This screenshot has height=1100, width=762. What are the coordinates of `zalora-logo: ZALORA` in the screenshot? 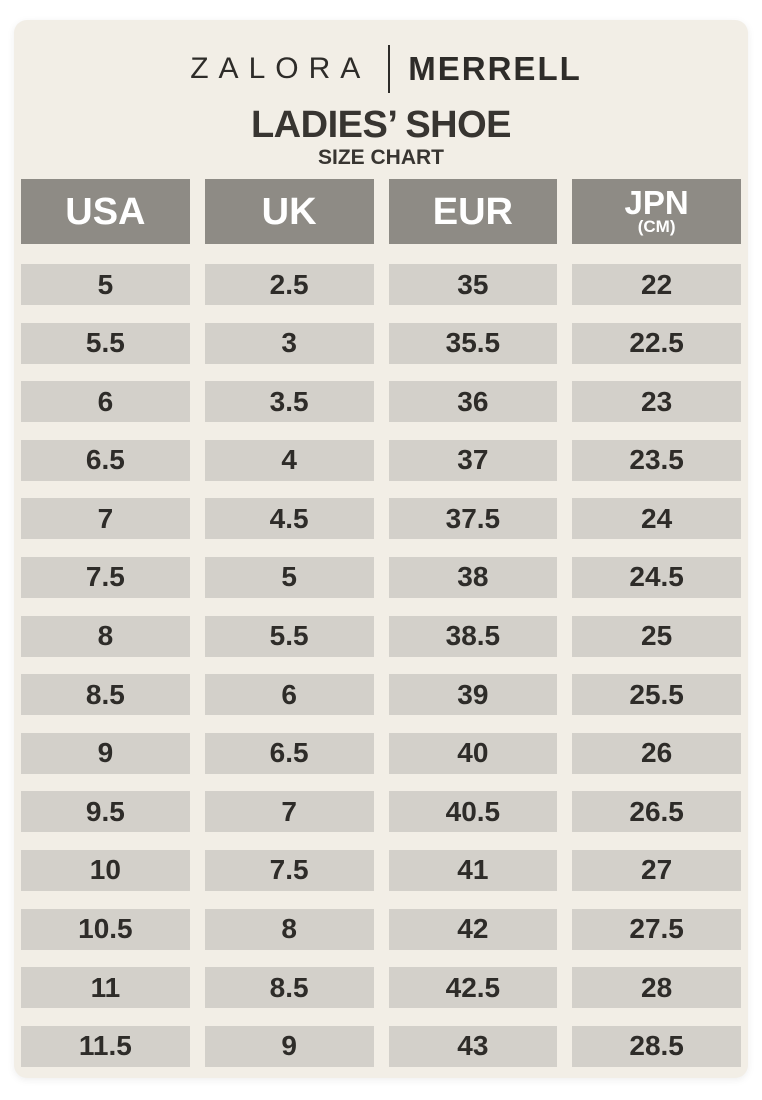 It's located at (280, 68).